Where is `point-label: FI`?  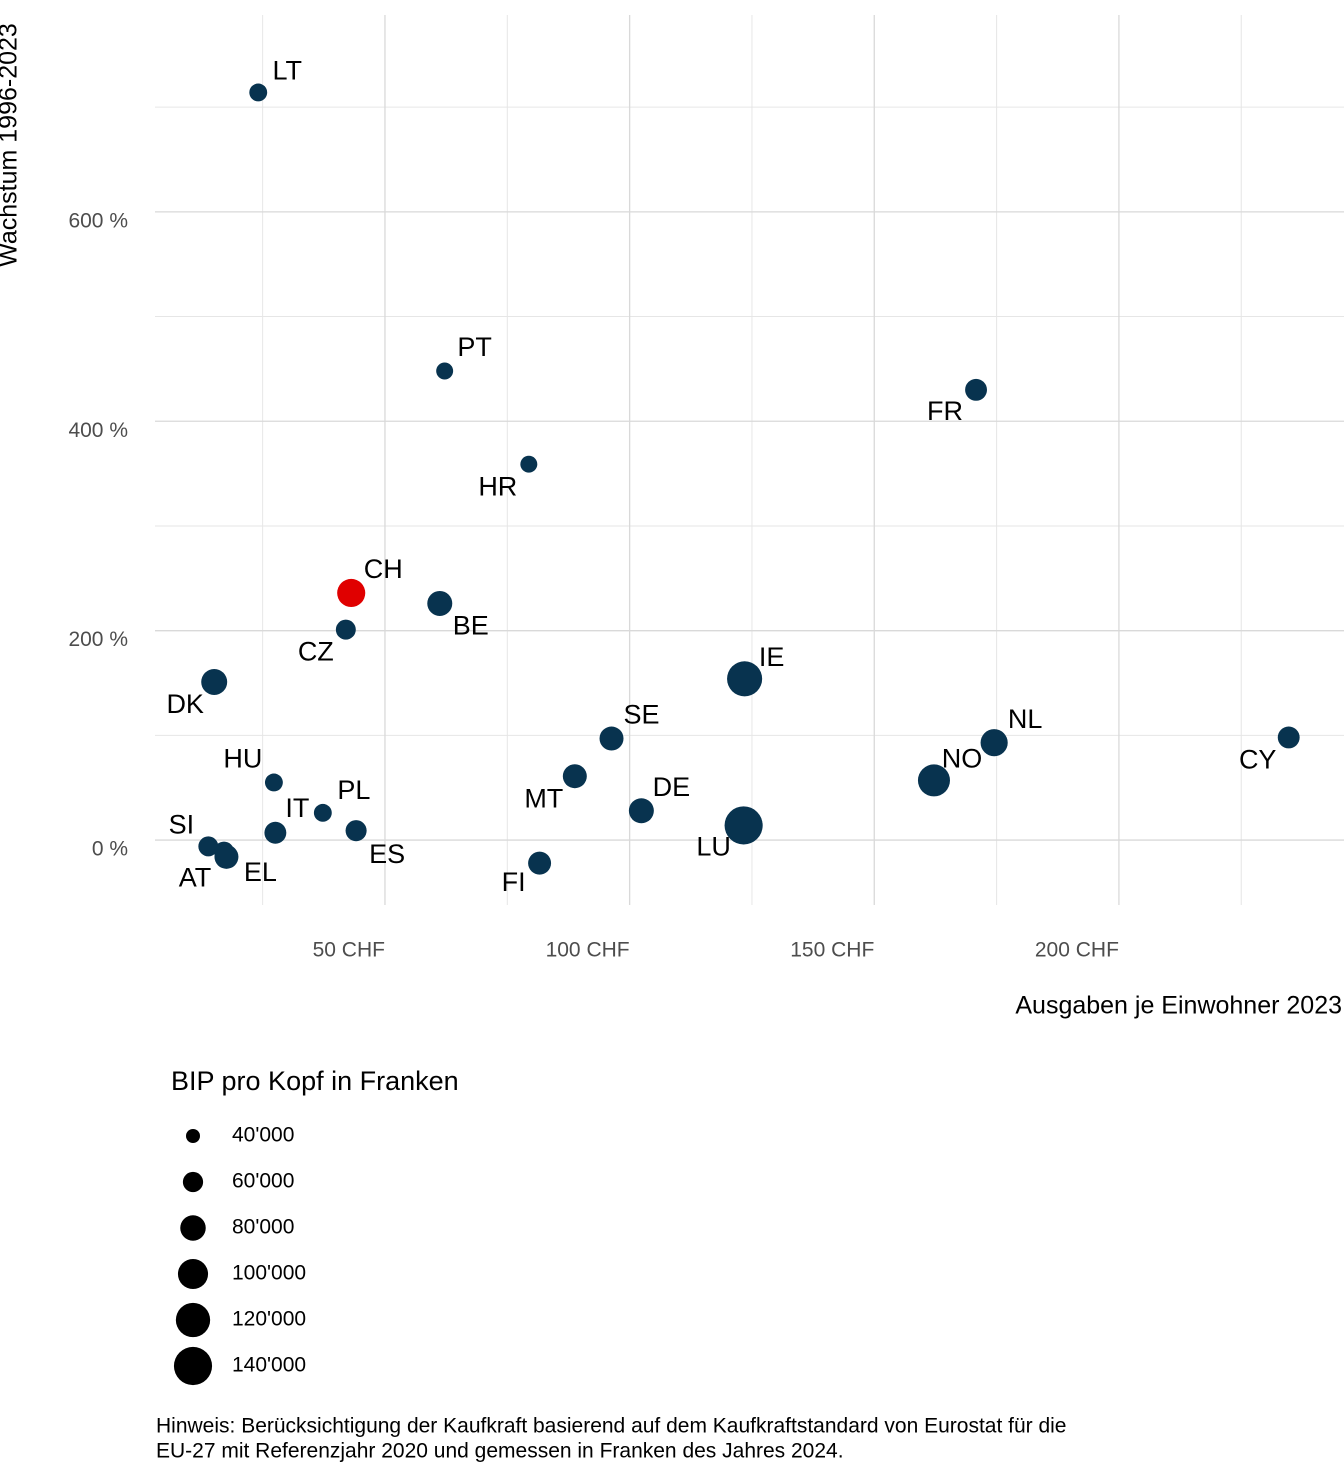
point-label: FI is located at coordinates (514, 882).